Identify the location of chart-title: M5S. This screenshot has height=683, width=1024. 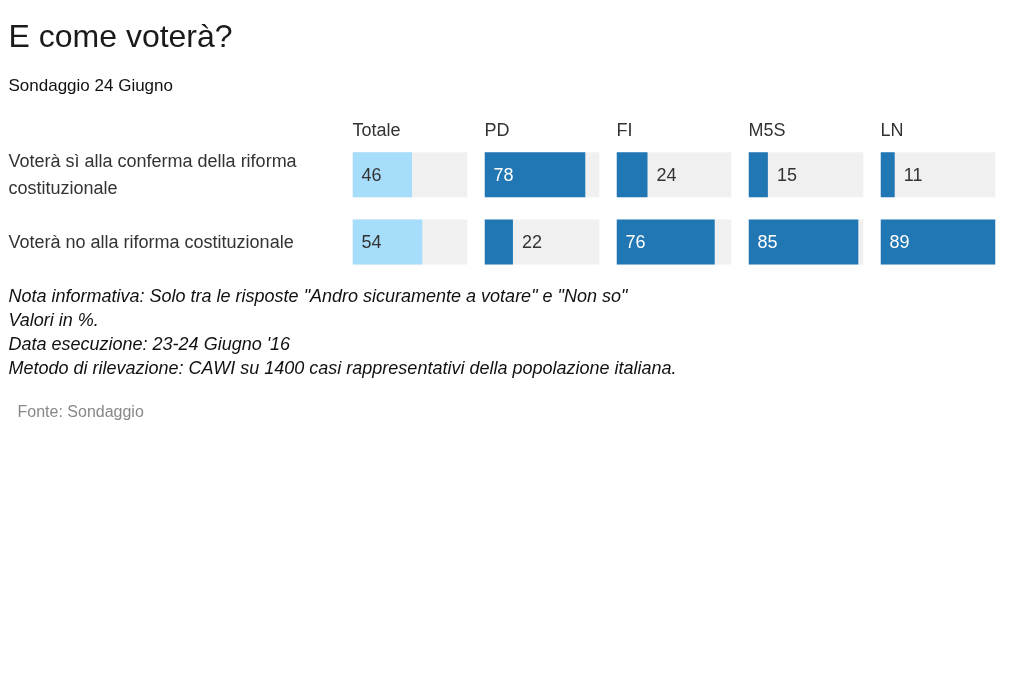
(767, 130).